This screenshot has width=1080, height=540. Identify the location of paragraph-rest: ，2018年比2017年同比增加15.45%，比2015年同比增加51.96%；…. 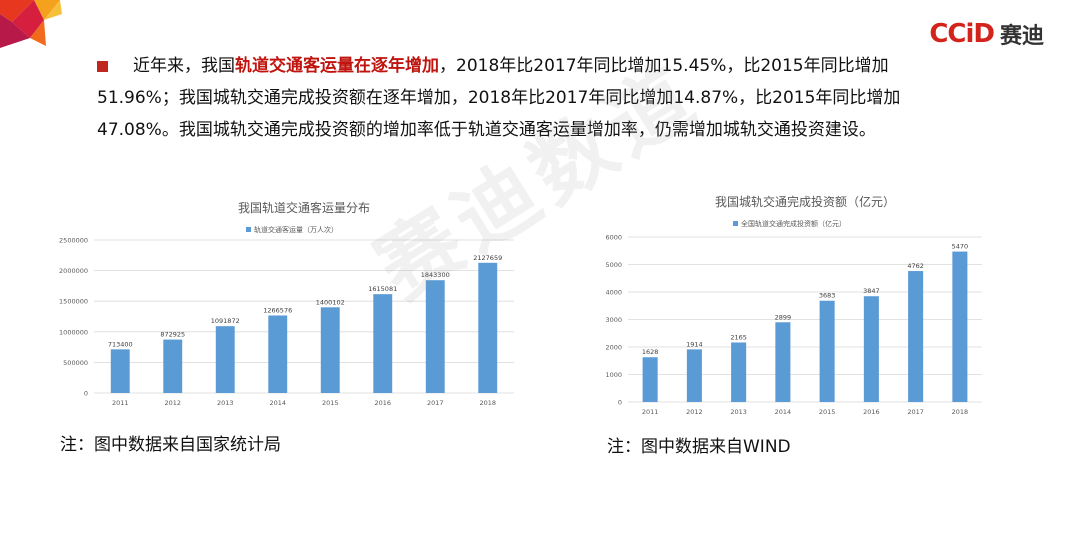
(499, 98).